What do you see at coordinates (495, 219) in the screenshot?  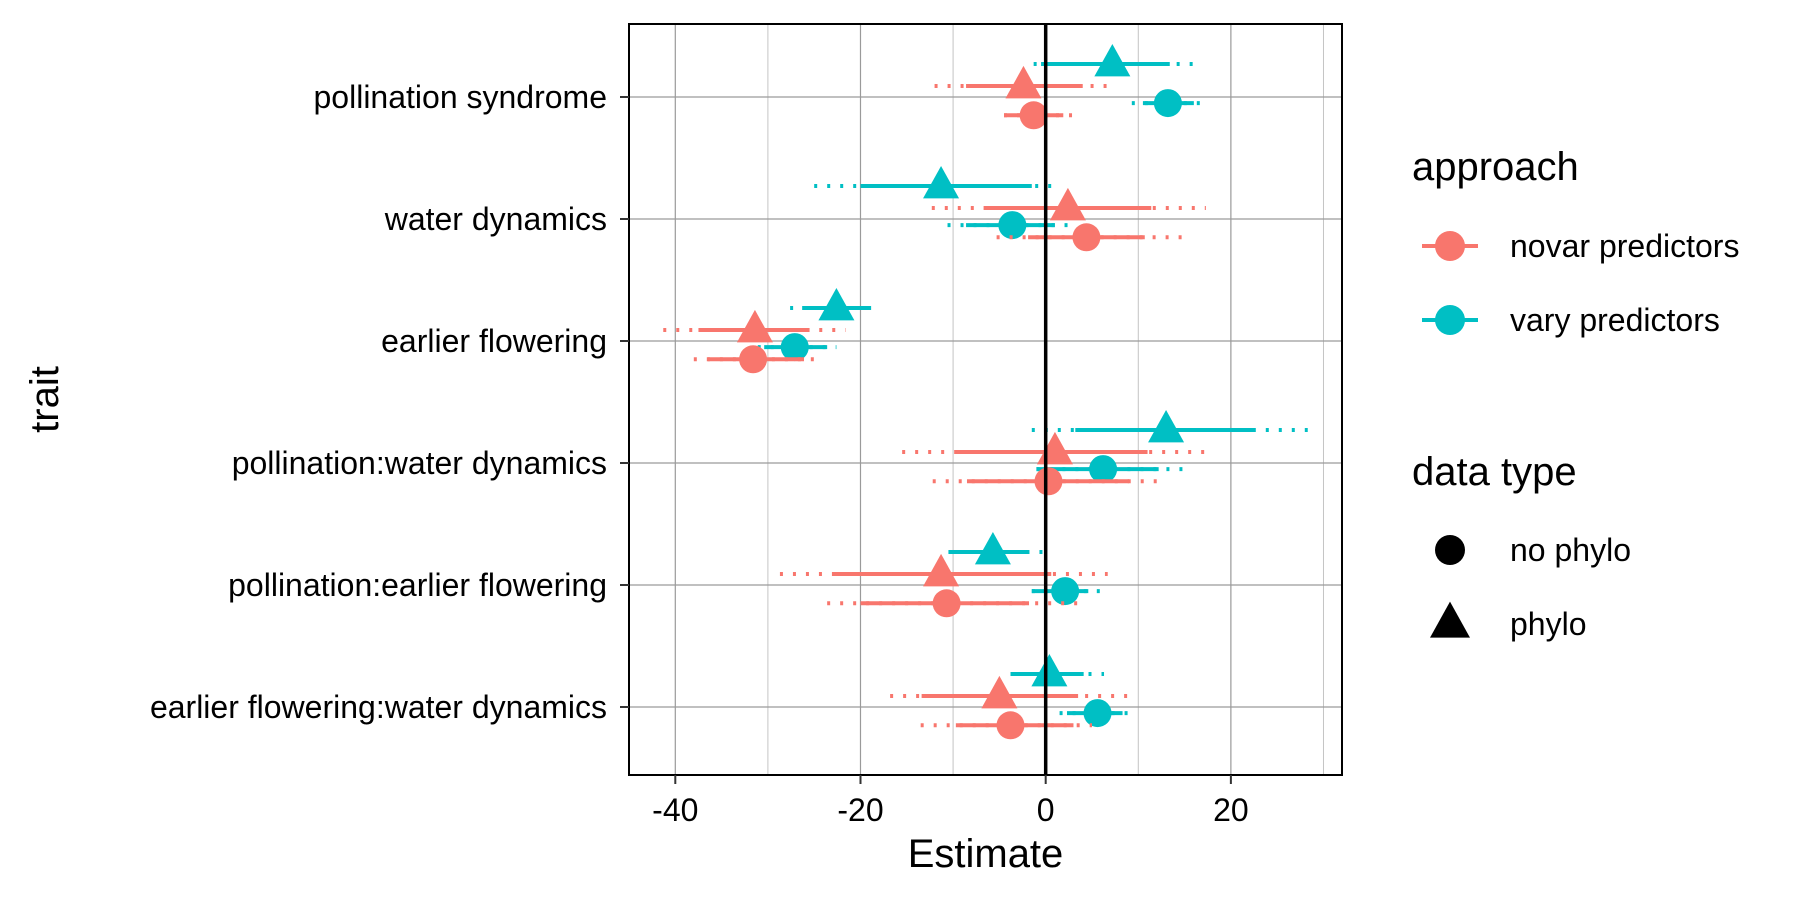 I see `y-tick-label: water dynamics` at bounding box center [495, 219].